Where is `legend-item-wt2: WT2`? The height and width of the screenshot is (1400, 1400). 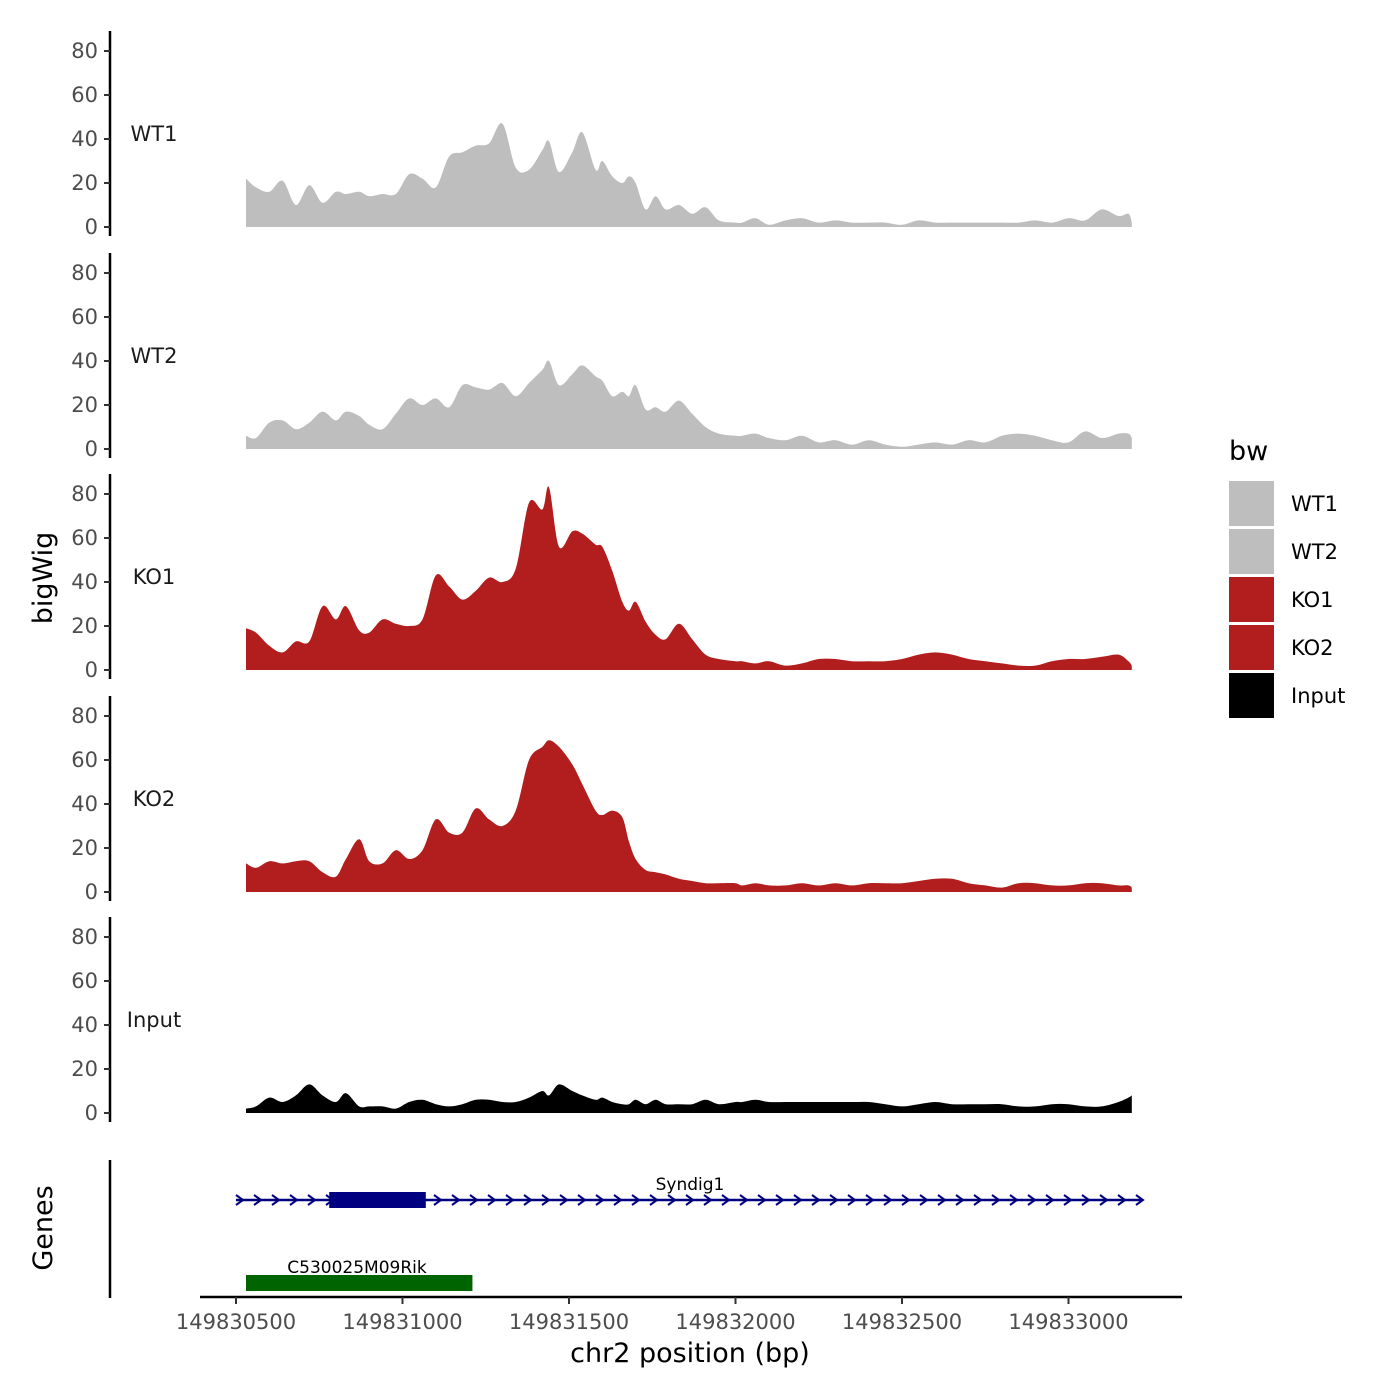 legend-item-wt2: WT2 is located at coordinates (1283, 551).